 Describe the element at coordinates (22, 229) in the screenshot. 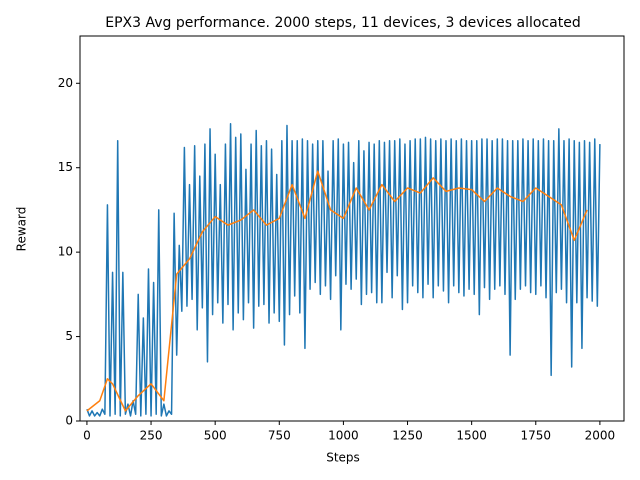

I see `y-axis-label: Reward` at that location.